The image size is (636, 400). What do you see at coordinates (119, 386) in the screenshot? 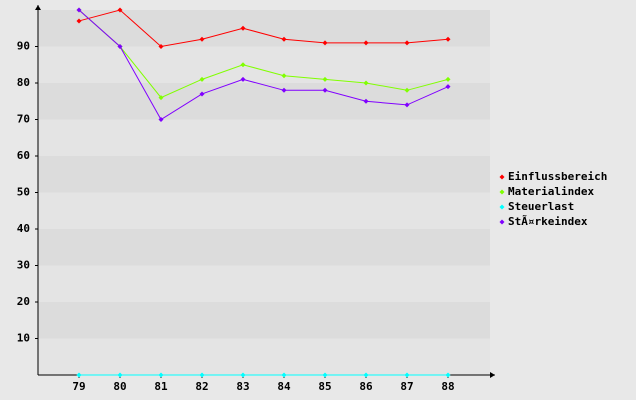
I see `x-tick-label: 80` at bounding box center [119, 386].